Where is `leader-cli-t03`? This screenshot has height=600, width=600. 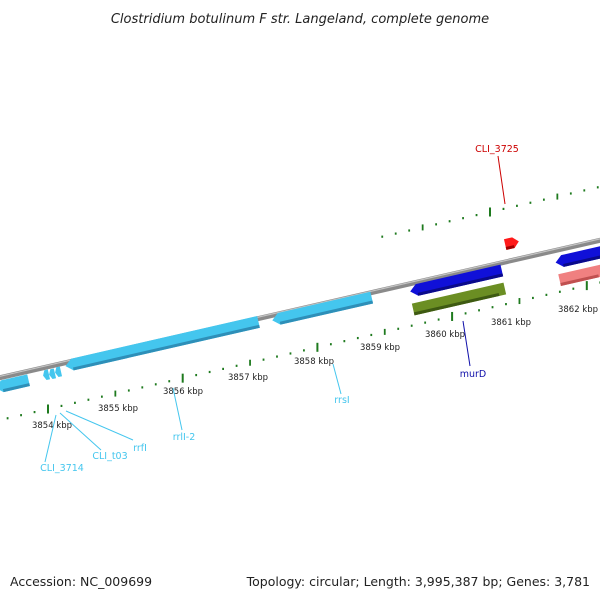
leader-cli-t03 is located at coordinates (80, 431).